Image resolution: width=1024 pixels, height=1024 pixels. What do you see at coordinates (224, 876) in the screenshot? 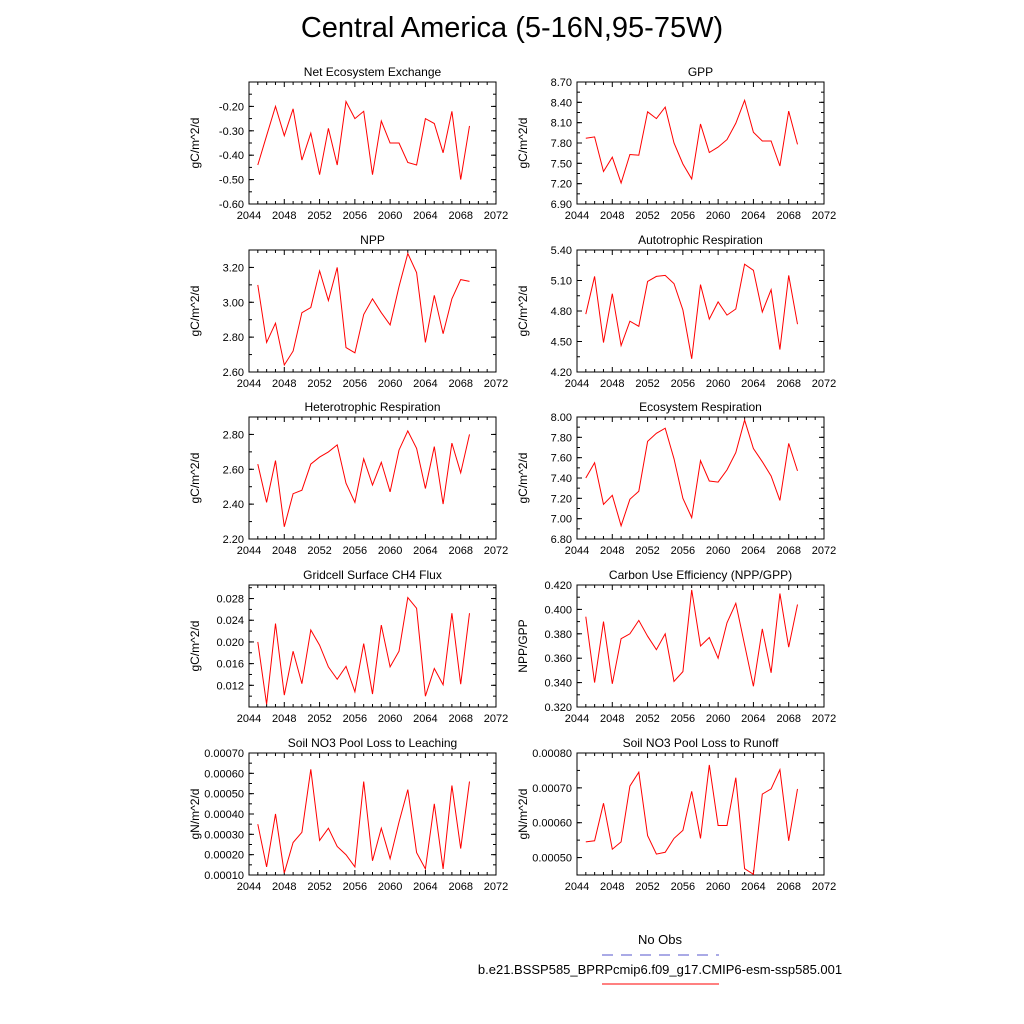
I see `y-tick-label: 0.00010` at bounding box center [224, 876].